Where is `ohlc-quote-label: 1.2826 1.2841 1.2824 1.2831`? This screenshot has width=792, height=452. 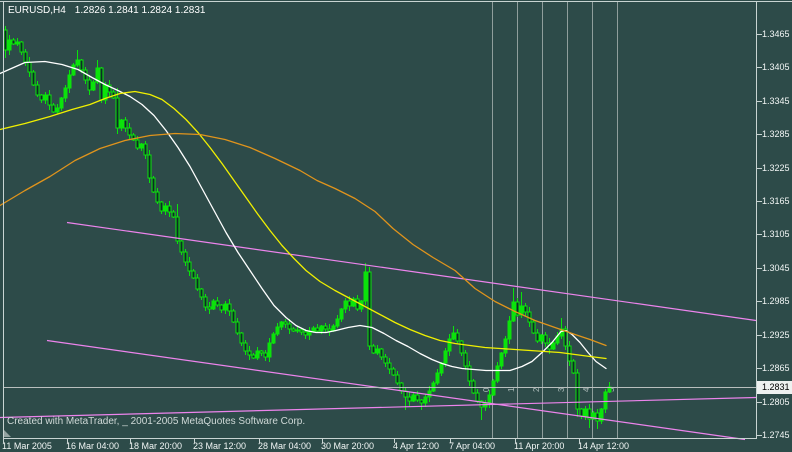 ohlc-quote-label: 1.2826 1.2841 1.2824 1.2831 is located at coordinates (140, 10).